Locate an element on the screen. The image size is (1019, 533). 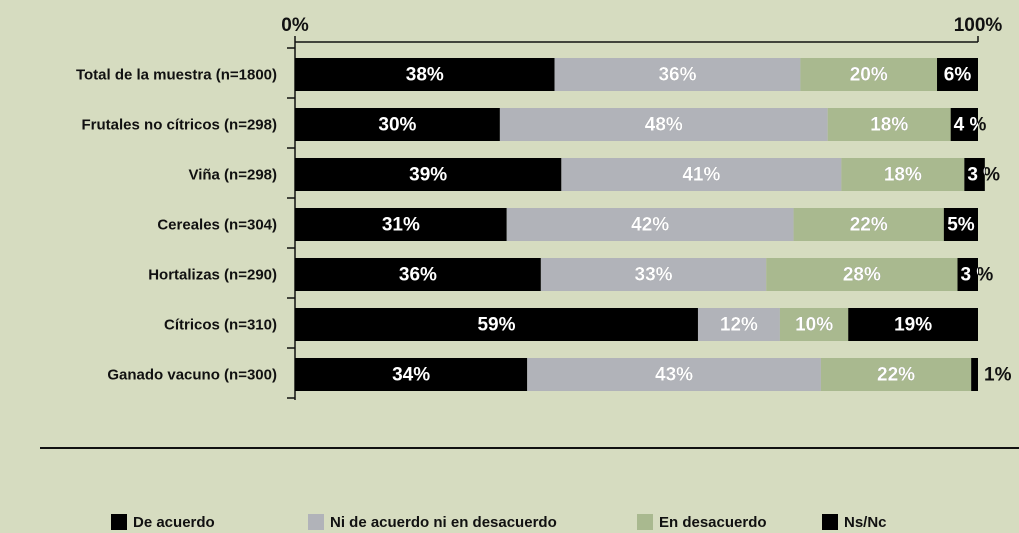
category-label: Total de la muestra (n=1800) is located at coordinates (176, 74).